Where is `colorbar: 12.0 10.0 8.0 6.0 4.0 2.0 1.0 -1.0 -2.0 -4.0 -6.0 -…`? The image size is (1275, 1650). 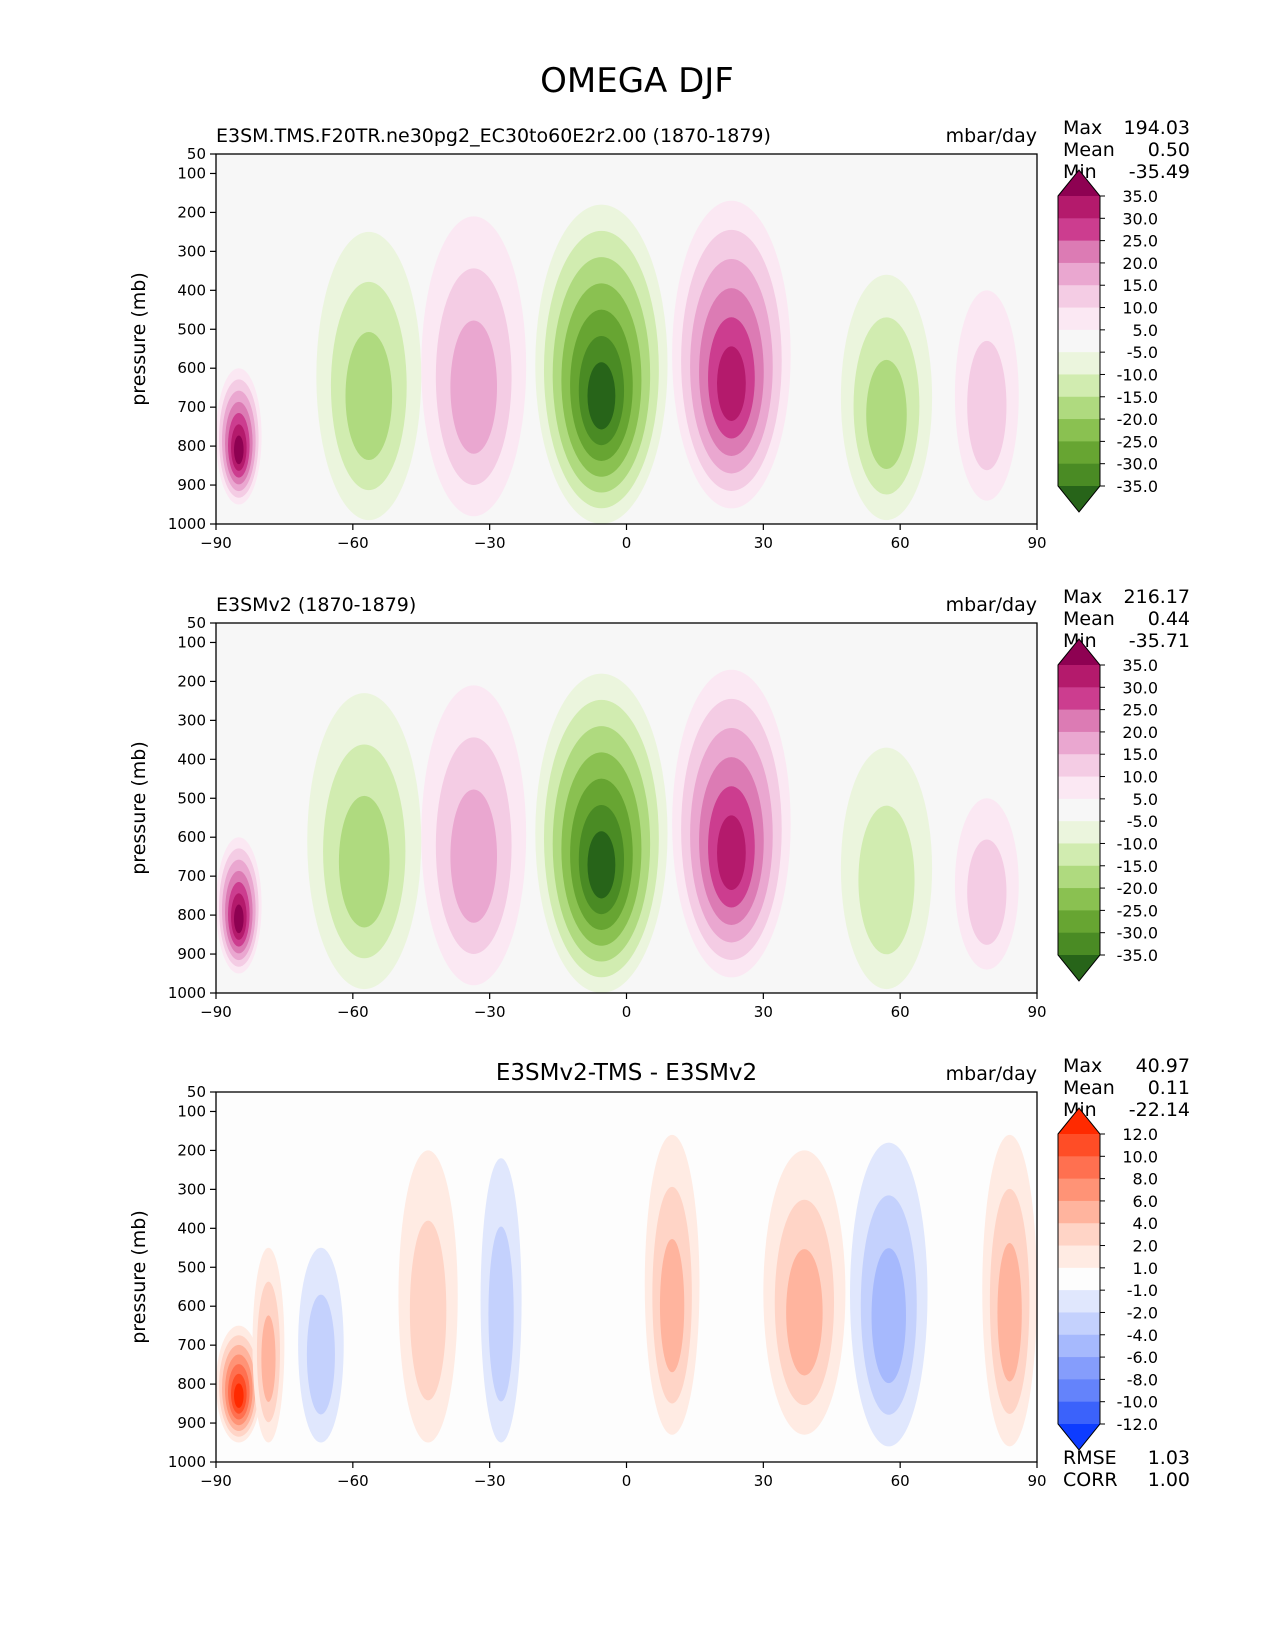
colorbar: 12.0 10.0 8.0 6.0 4.0 2.0 1.0 -1.0 -2.0 -4.0 -6.0 -… is located at coordinates (1107, 1279).